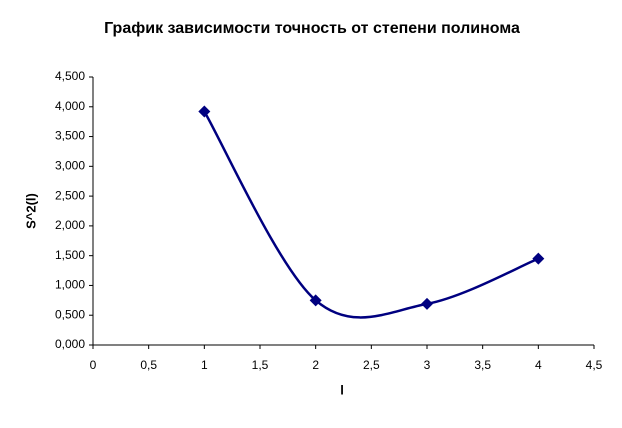  Describe the element at coordinates (70, 255) in the screenshot. I see `y-tick-label: 1,500` at that location.